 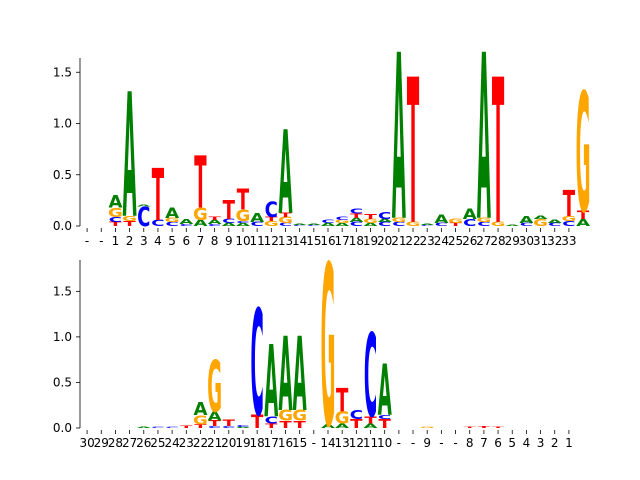 I want to click on x-tick-label: 12, so click(x=271, y=241).